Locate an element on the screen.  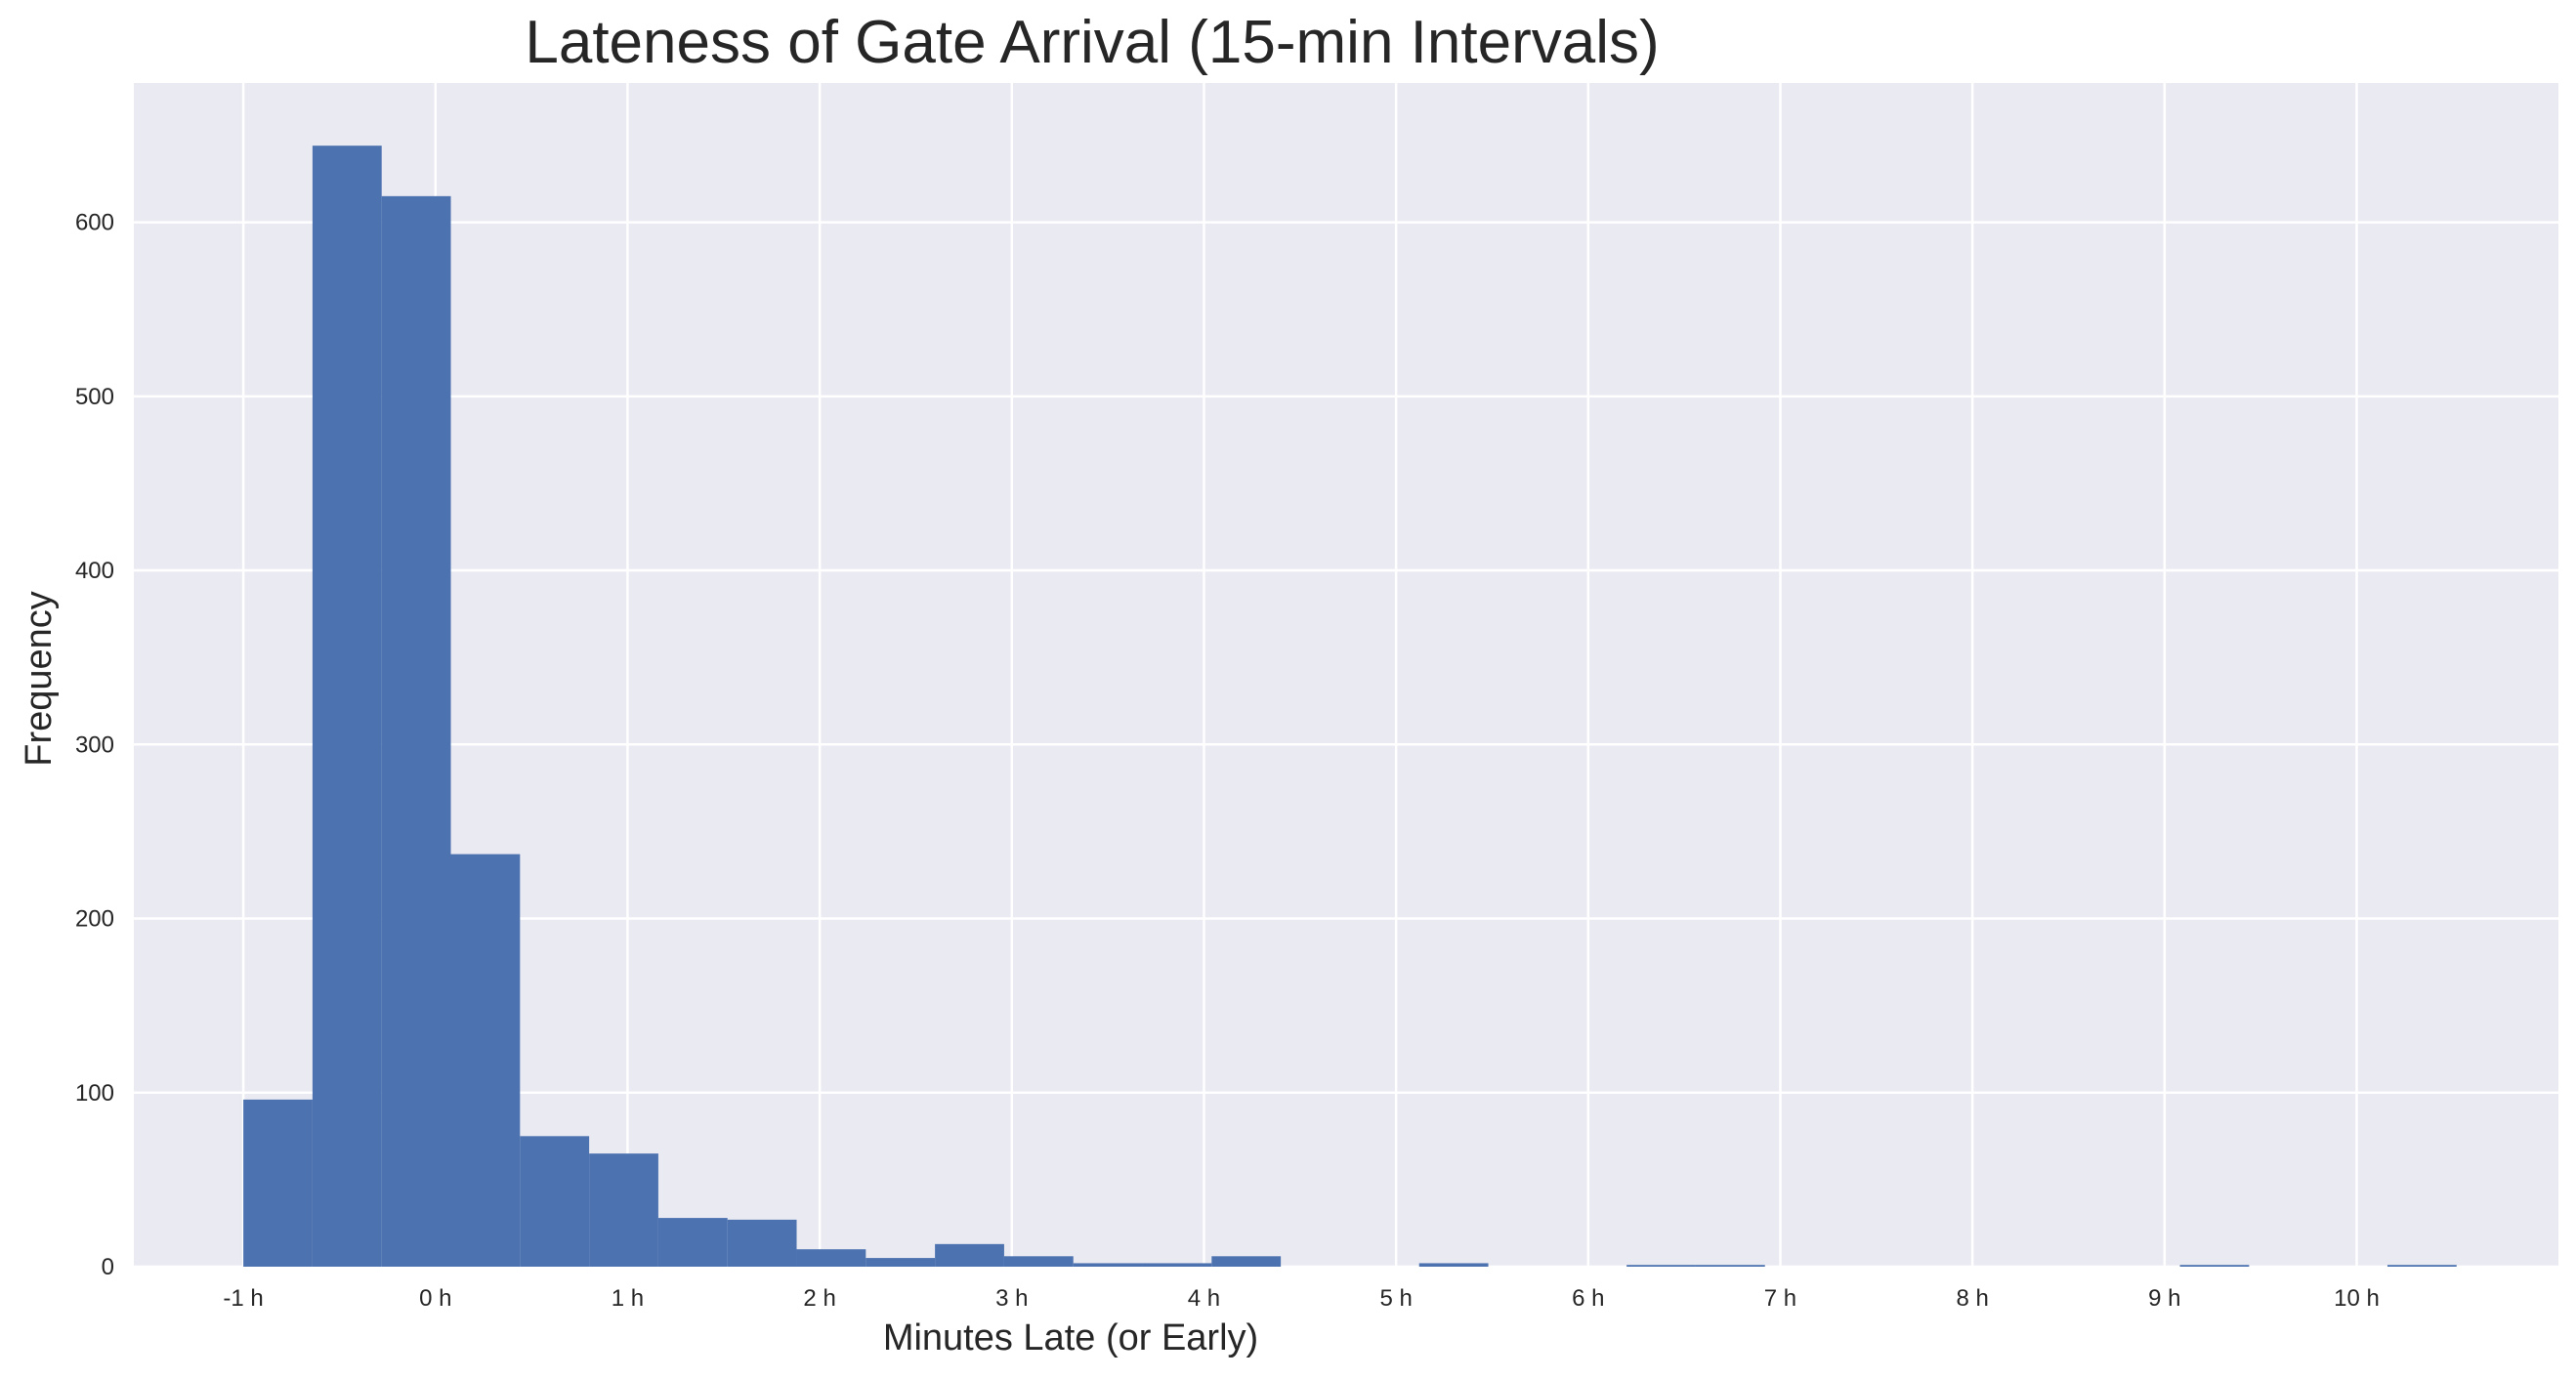
x-tick-label: 1 h is located at coordinates (628, 1298).